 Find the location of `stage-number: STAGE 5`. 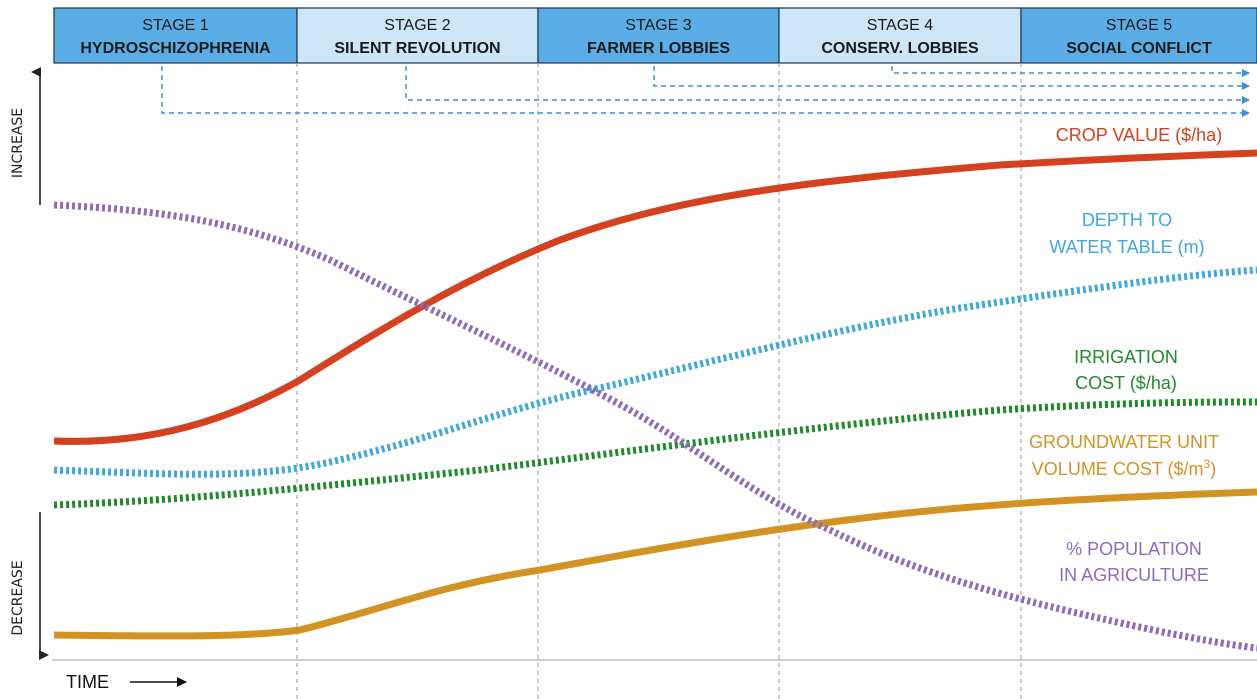

stage-number: STAGE 5 is located at coordinates (1139, 25).